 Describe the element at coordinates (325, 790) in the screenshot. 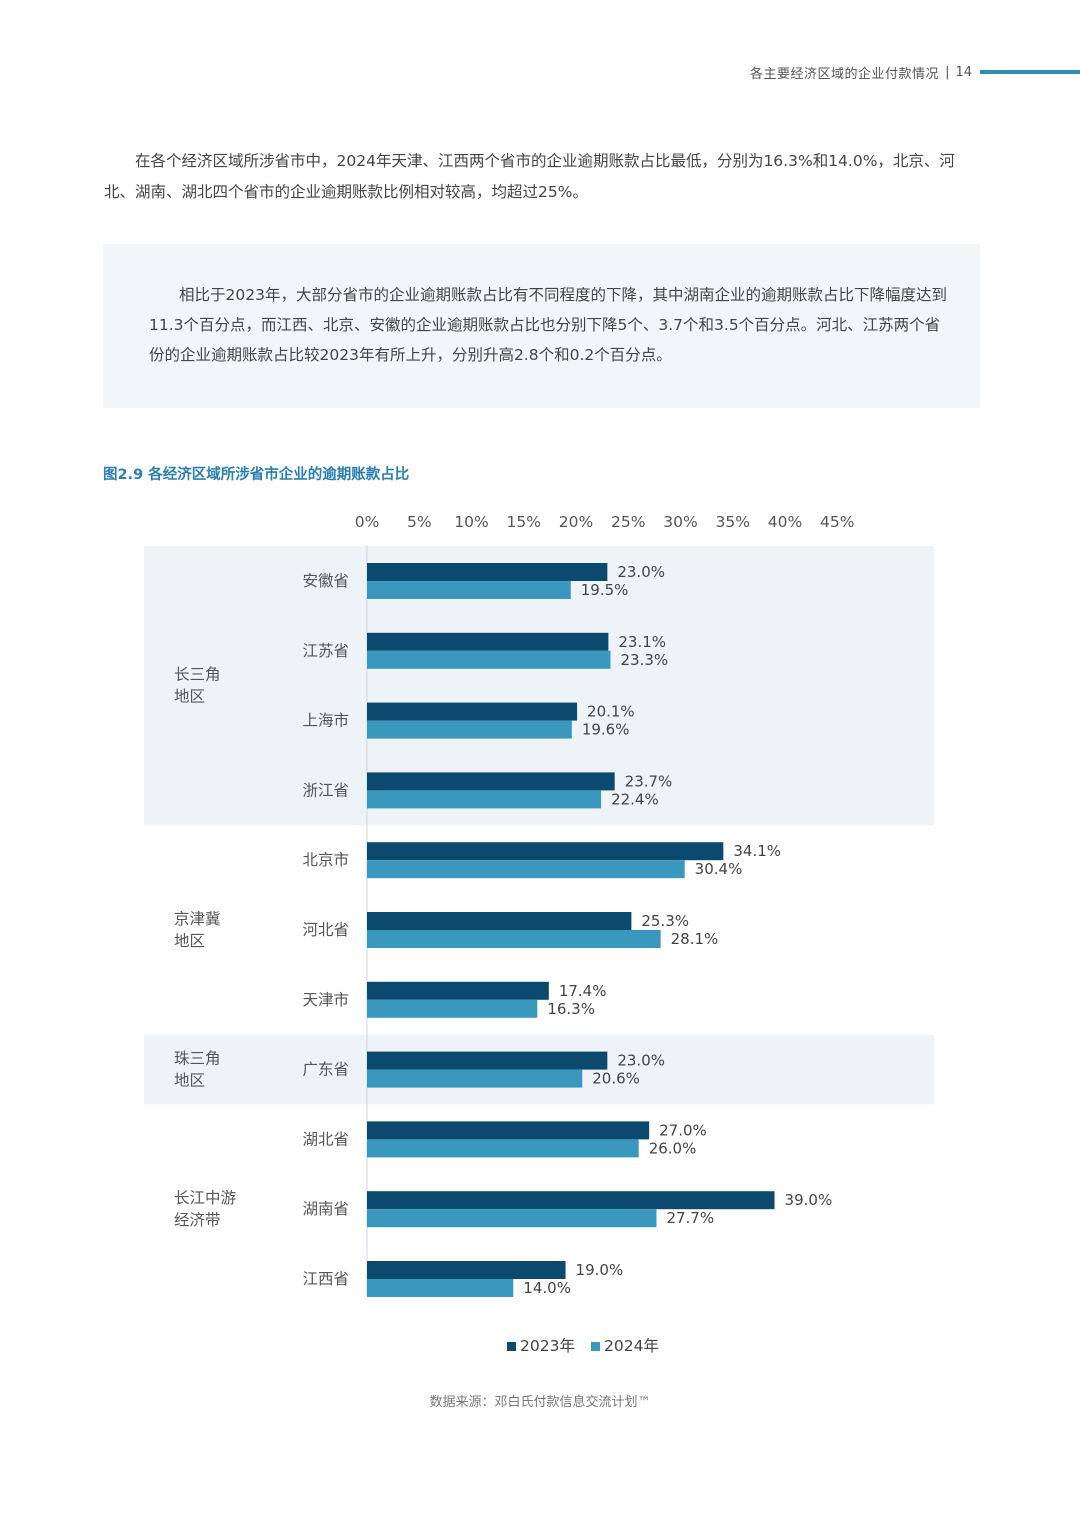

I see `category-label: 浙江省` at that location.